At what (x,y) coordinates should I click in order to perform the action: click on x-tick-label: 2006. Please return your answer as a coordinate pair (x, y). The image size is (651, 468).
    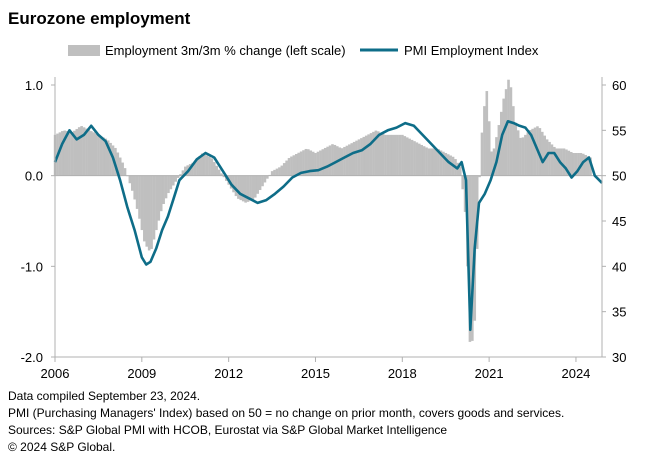
    Looking at the image, I should click on (55, 373).